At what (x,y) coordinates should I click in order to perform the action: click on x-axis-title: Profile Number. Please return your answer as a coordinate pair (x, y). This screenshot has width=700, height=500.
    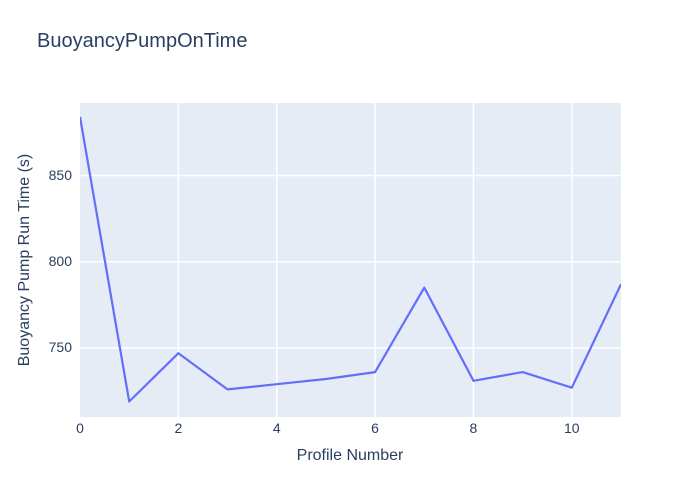
    Looking at the image, I should click on (350, 455).